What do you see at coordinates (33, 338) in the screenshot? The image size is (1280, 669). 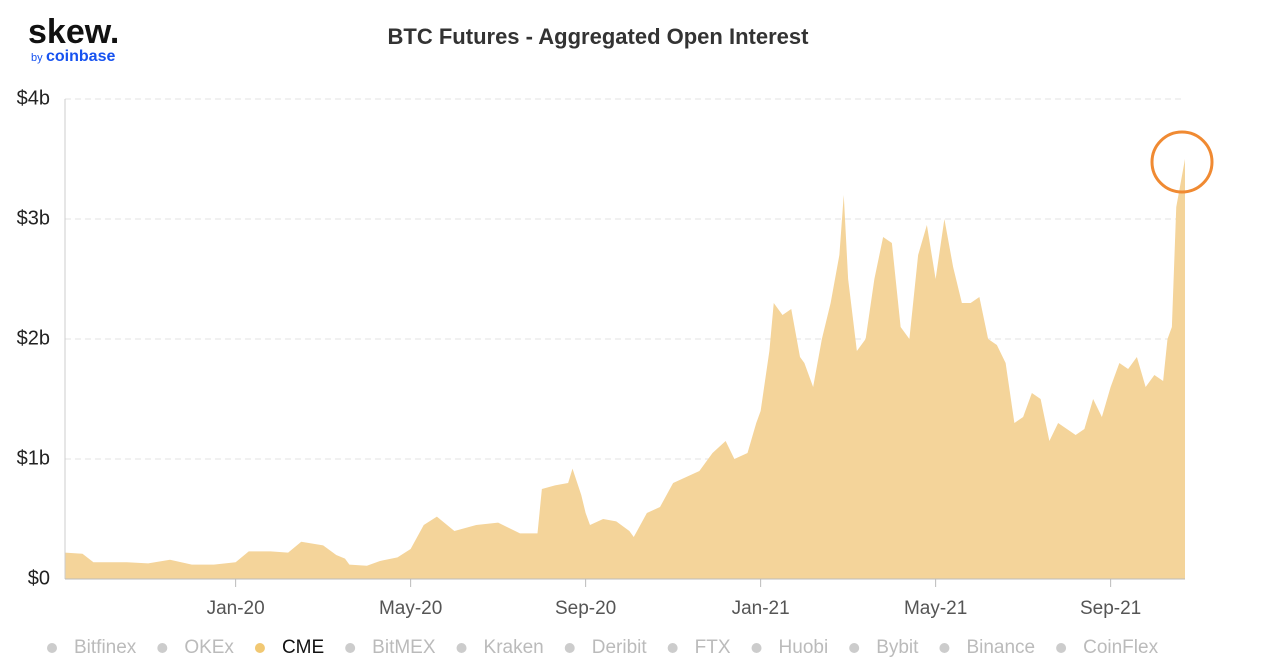 I see `y-tick-label: $2b` at bounding box center [33, 338].